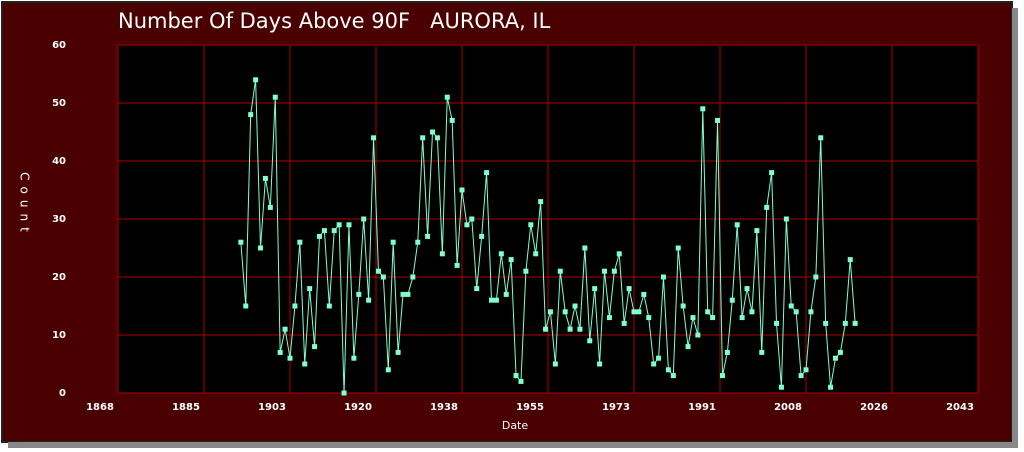  I want to click on x-tick-label: 1973, so click(616, 407).